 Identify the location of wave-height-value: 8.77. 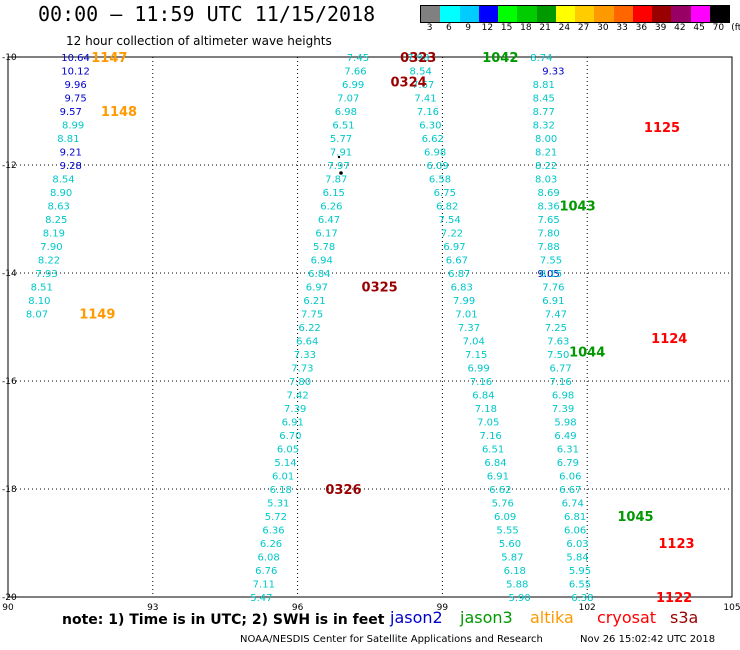
(544, 112).